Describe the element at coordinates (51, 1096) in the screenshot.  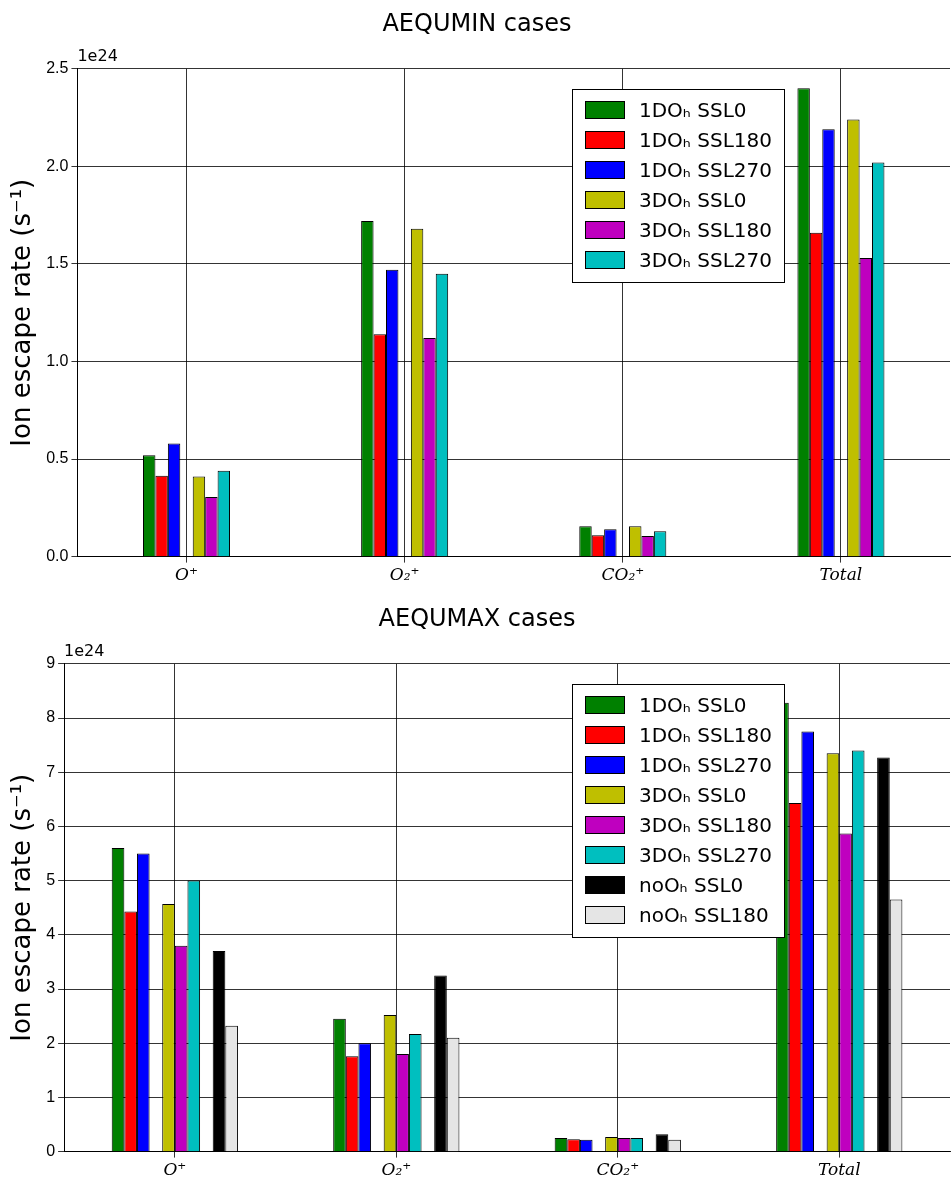
I see `y-tick-label: 1` at that location.